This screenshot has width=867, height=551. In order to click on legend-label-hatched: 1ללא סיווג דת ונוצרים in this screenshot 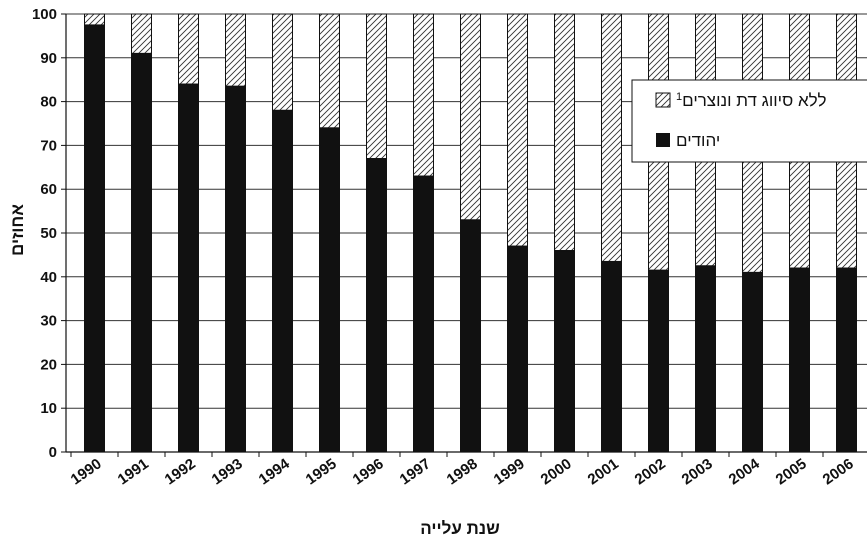, I will do `click(751, 100)`.